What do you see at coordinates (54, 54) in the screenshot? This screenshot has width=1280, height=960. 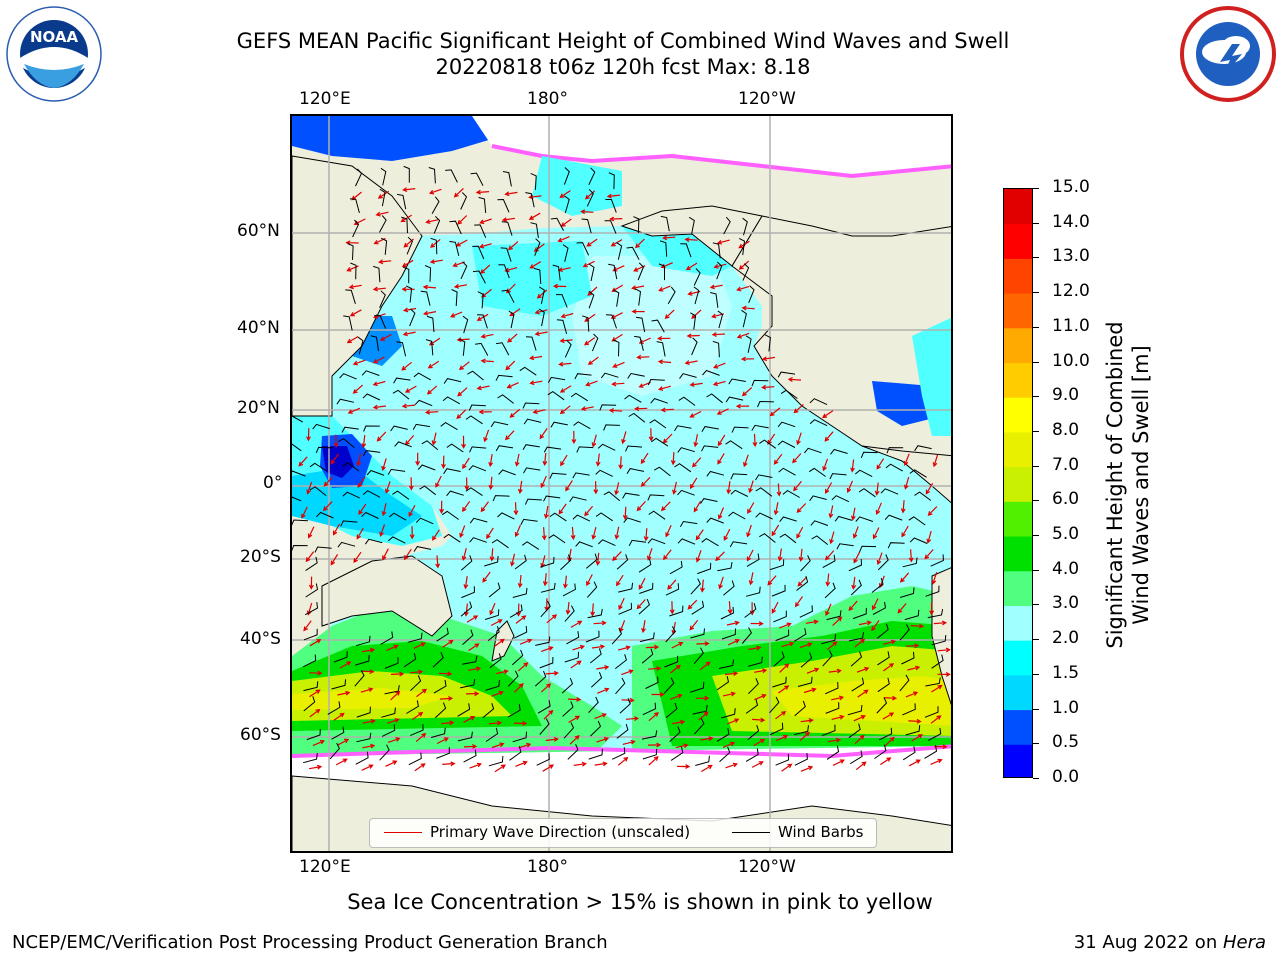 I see `noaa-logo-icon: NOAA` at bounding box center [54, 54].